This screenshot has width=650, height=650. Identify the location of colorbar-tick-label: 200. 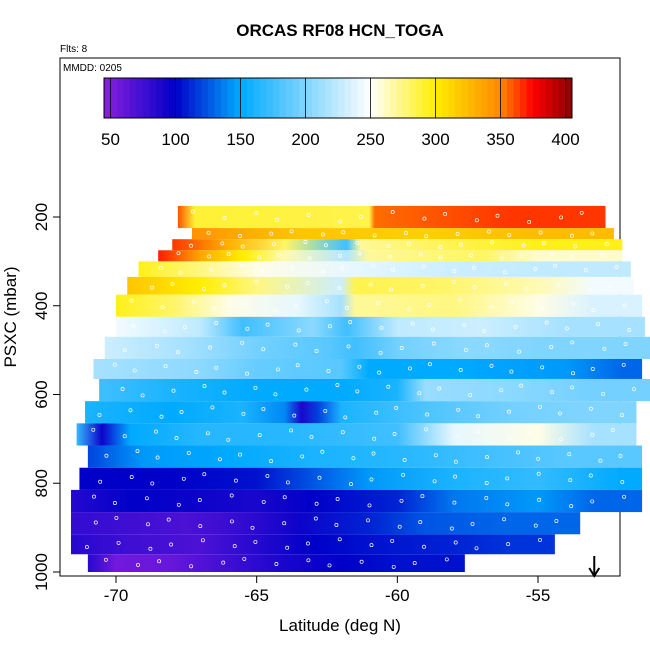
(305, 139).